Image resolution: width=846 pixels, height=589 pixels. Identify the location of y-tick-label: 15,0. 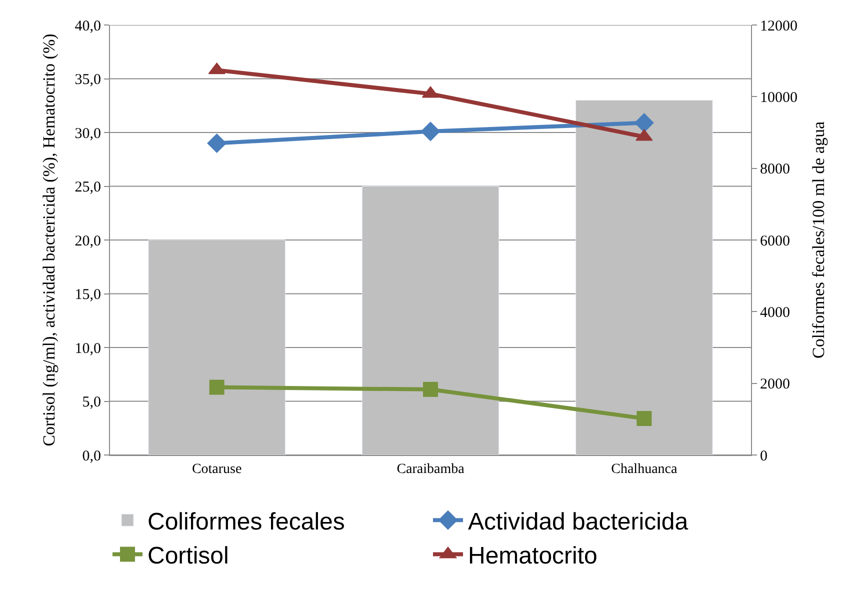
(87, 295).